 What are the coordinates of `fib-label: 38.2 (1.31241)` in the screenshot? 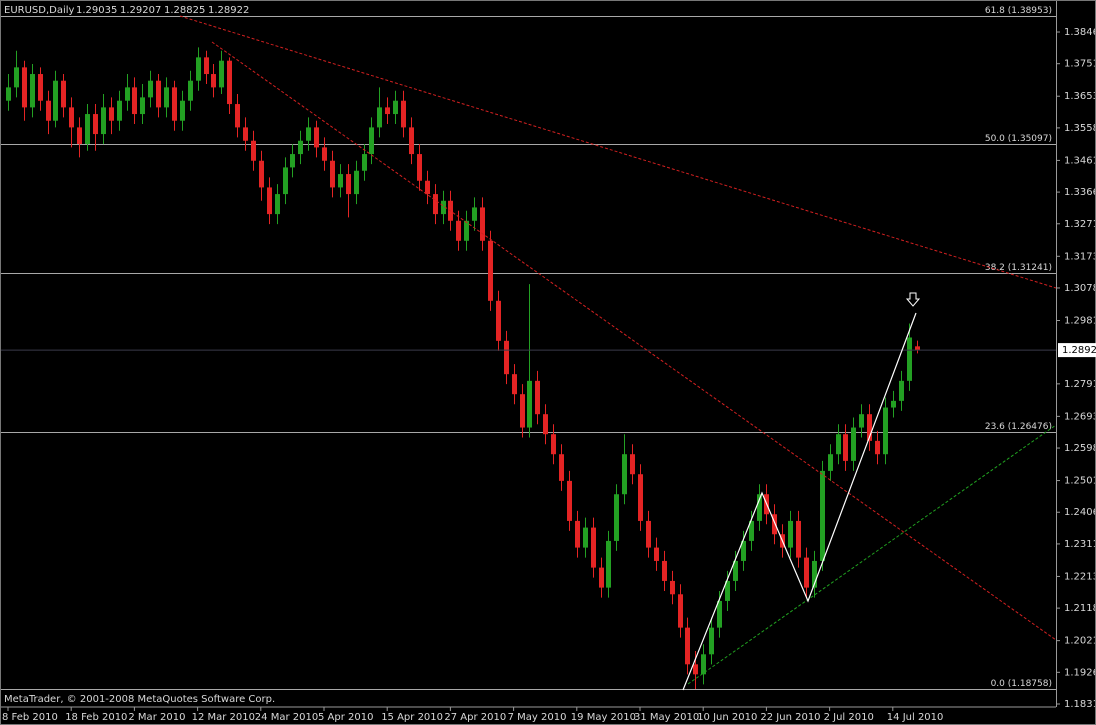 It's located at (1018, 268).